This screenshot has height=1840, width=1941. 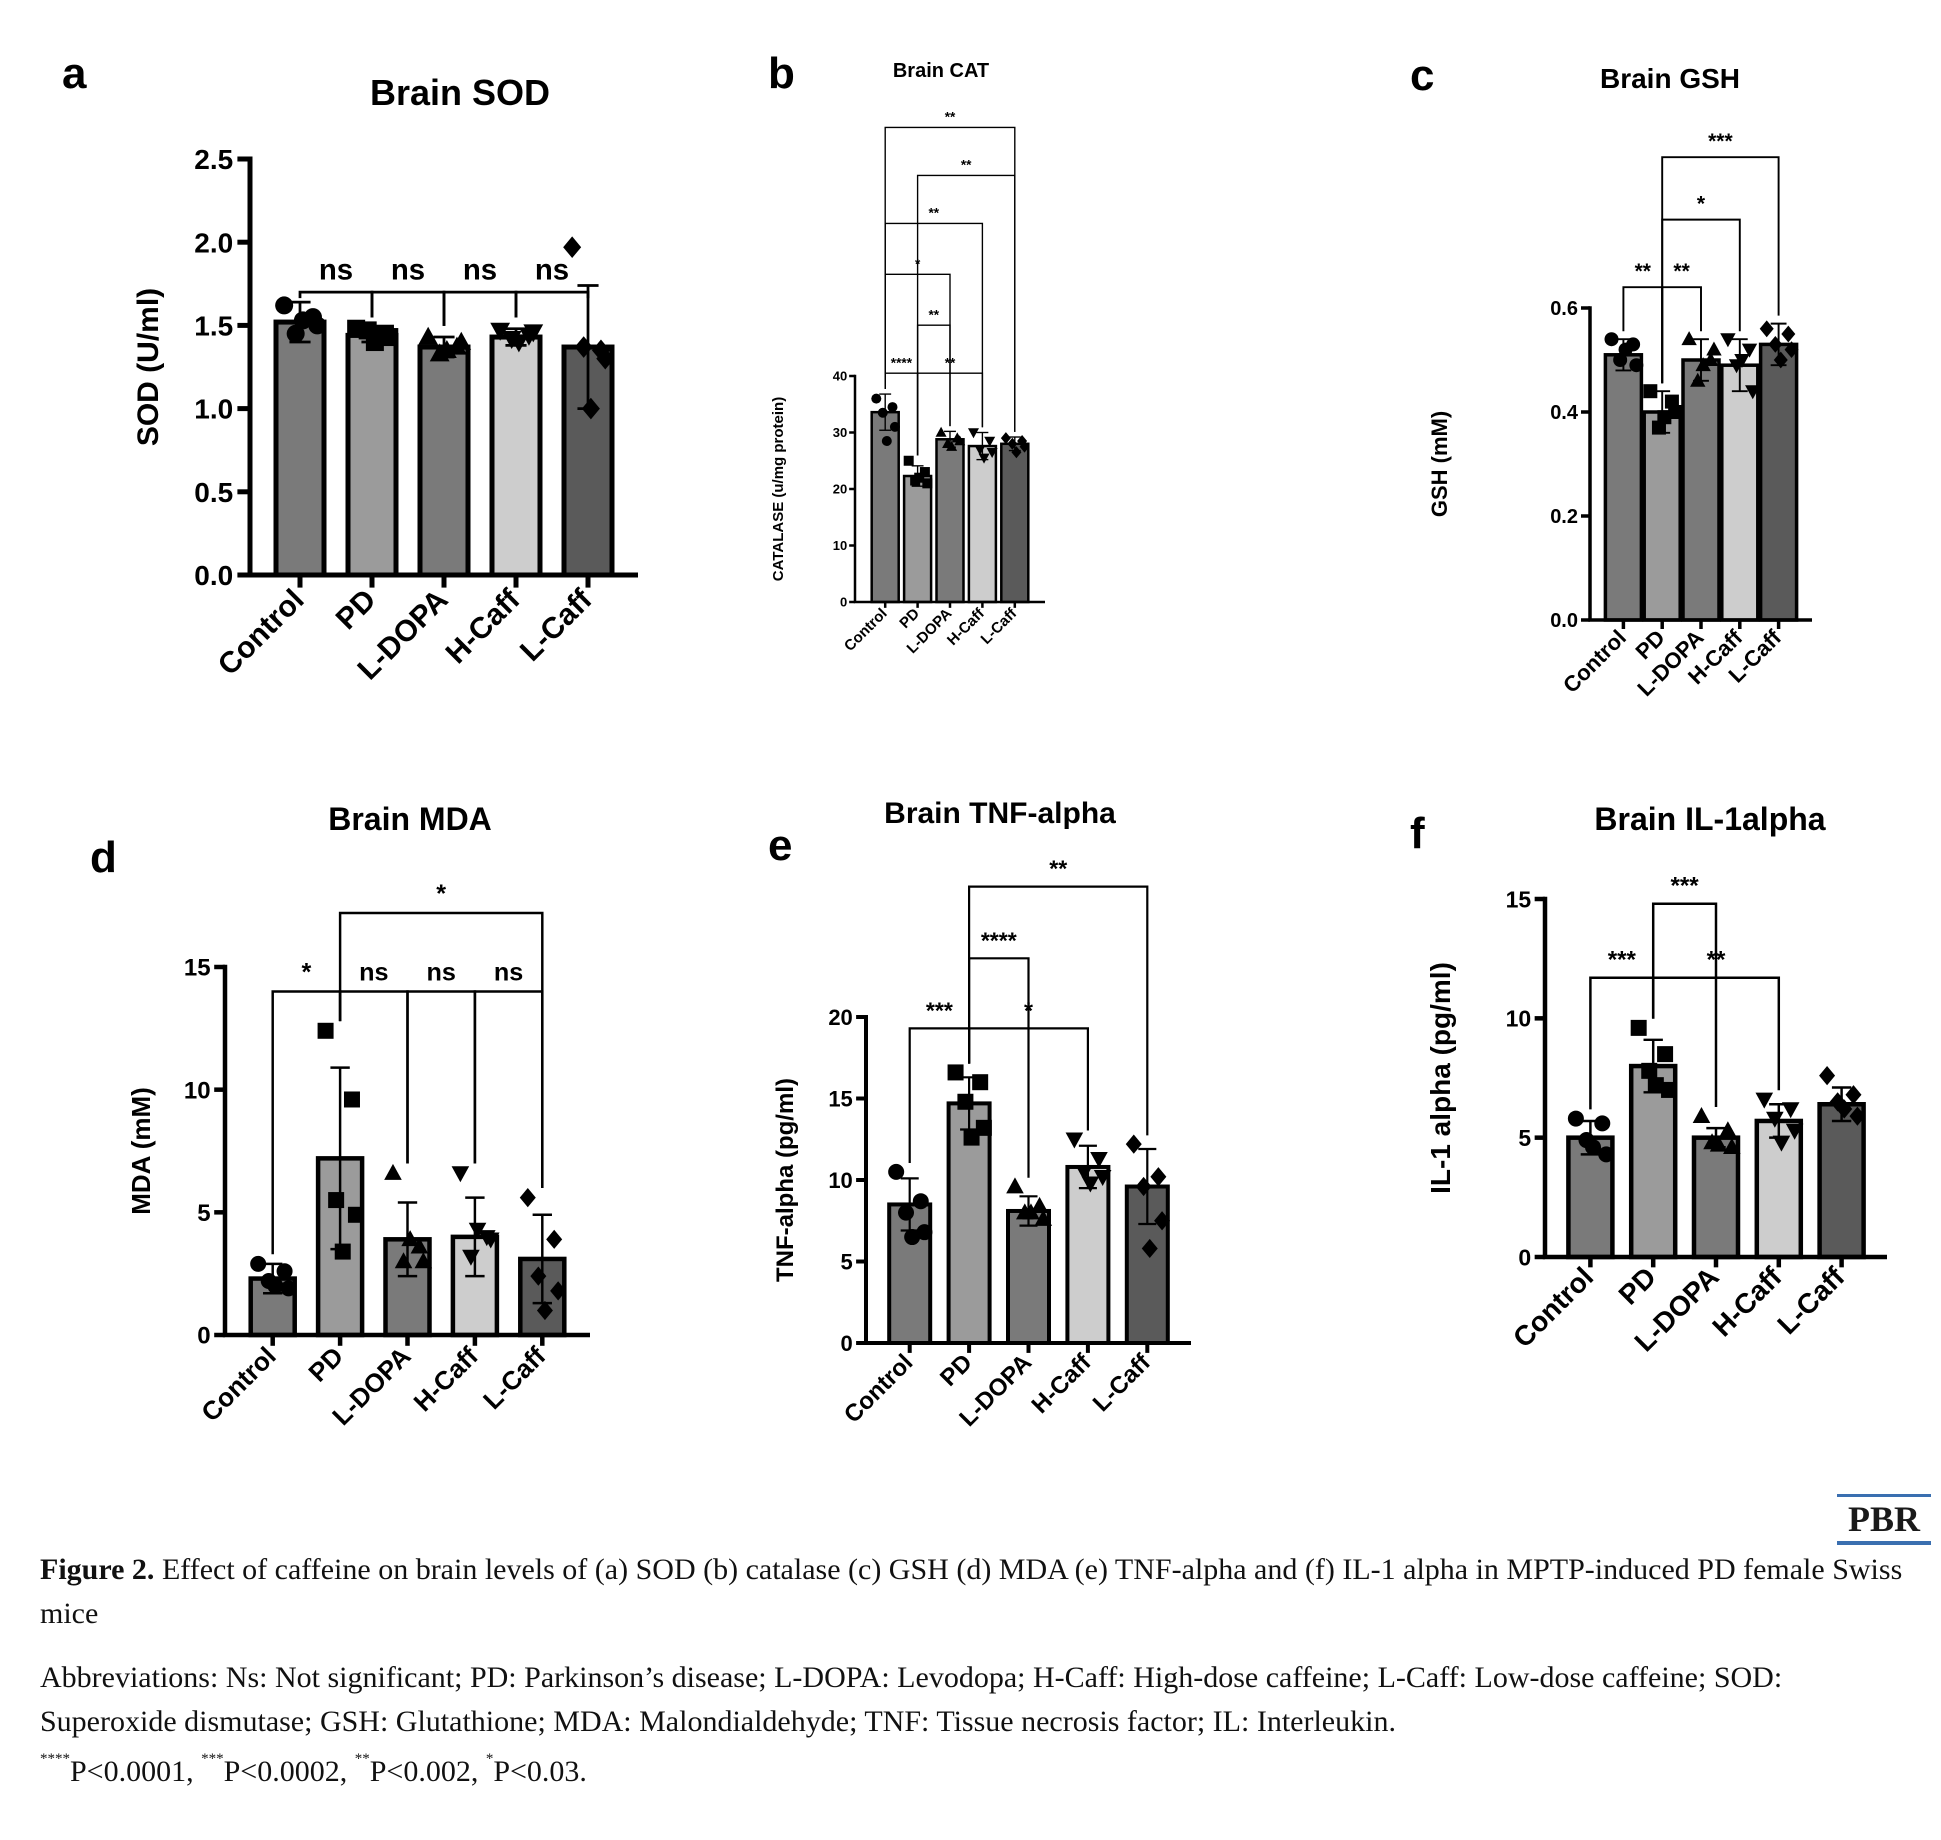 I want to click on panel-letter: a, so click(x=74, y=73).